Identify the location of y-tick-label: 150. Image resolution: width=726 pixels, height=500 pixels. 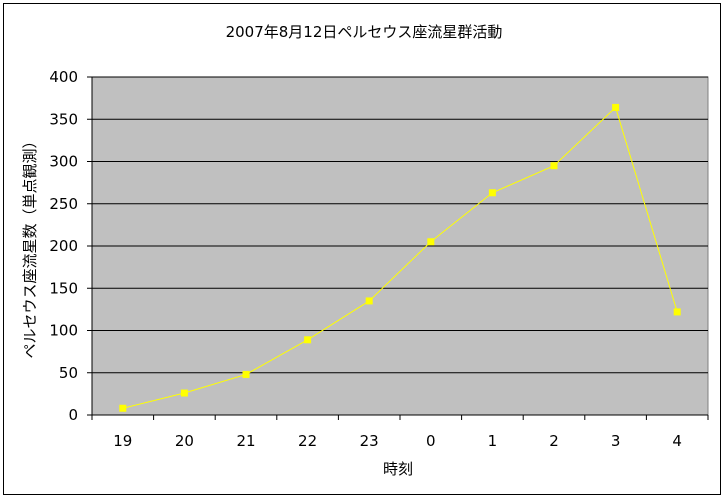
(63, 288).